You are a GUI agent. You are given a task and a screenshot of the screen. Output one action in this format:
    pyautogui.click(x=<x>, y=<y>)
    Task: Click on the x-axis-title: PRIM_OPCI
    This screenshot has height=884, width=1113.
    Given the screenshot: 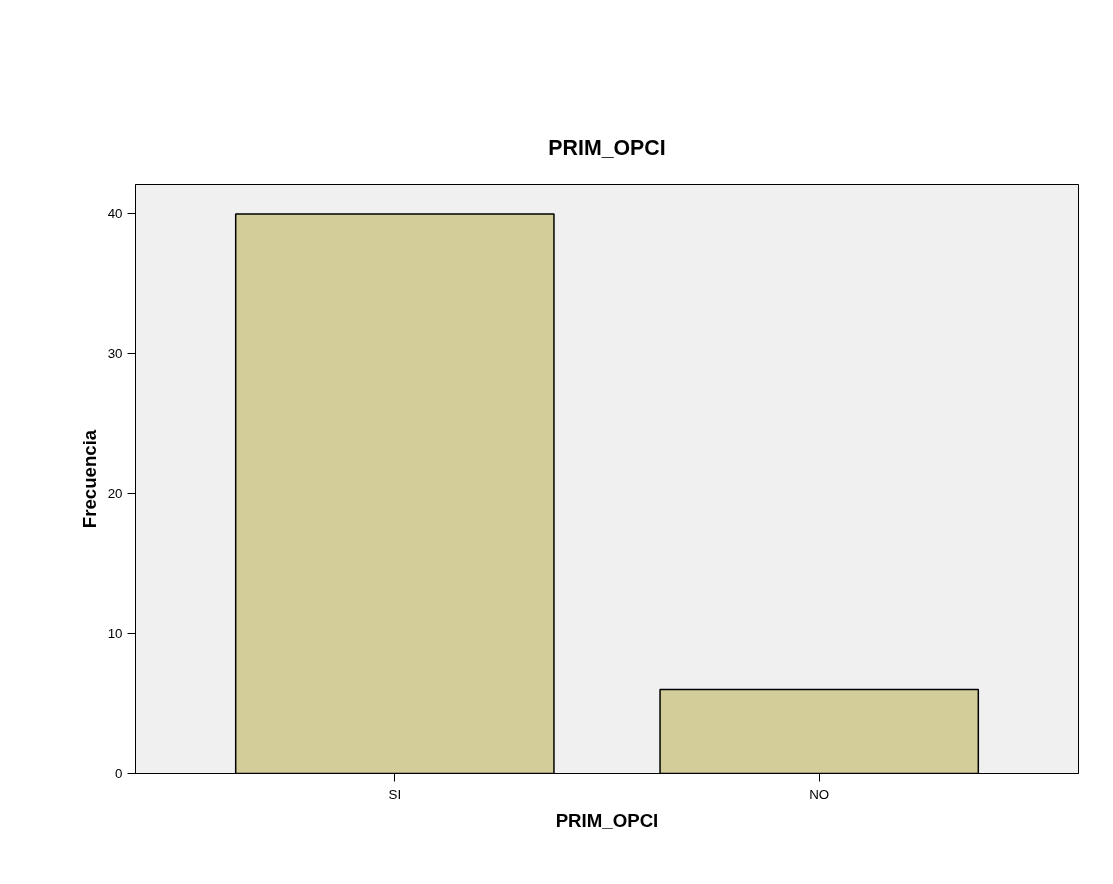 What is the action you would take?
    pyautogui.click(x=607, y=820)
    